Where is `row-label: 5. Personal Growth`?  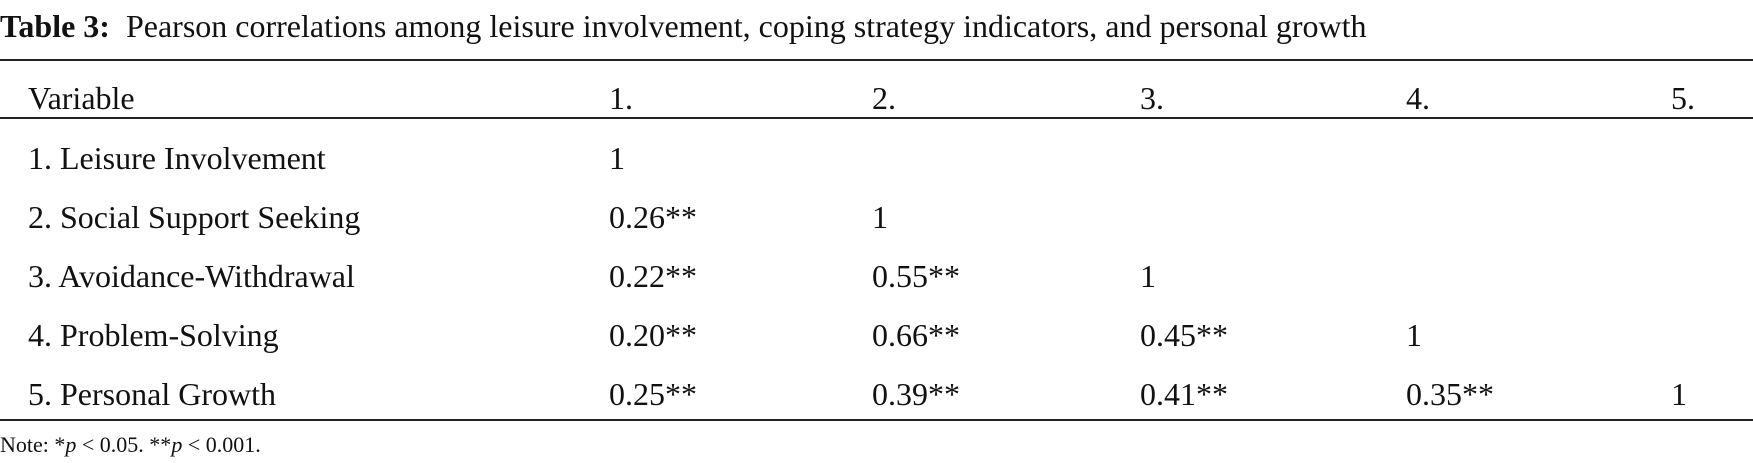 row-label: 5. Personal Growth is located at coordinates (152, 394).